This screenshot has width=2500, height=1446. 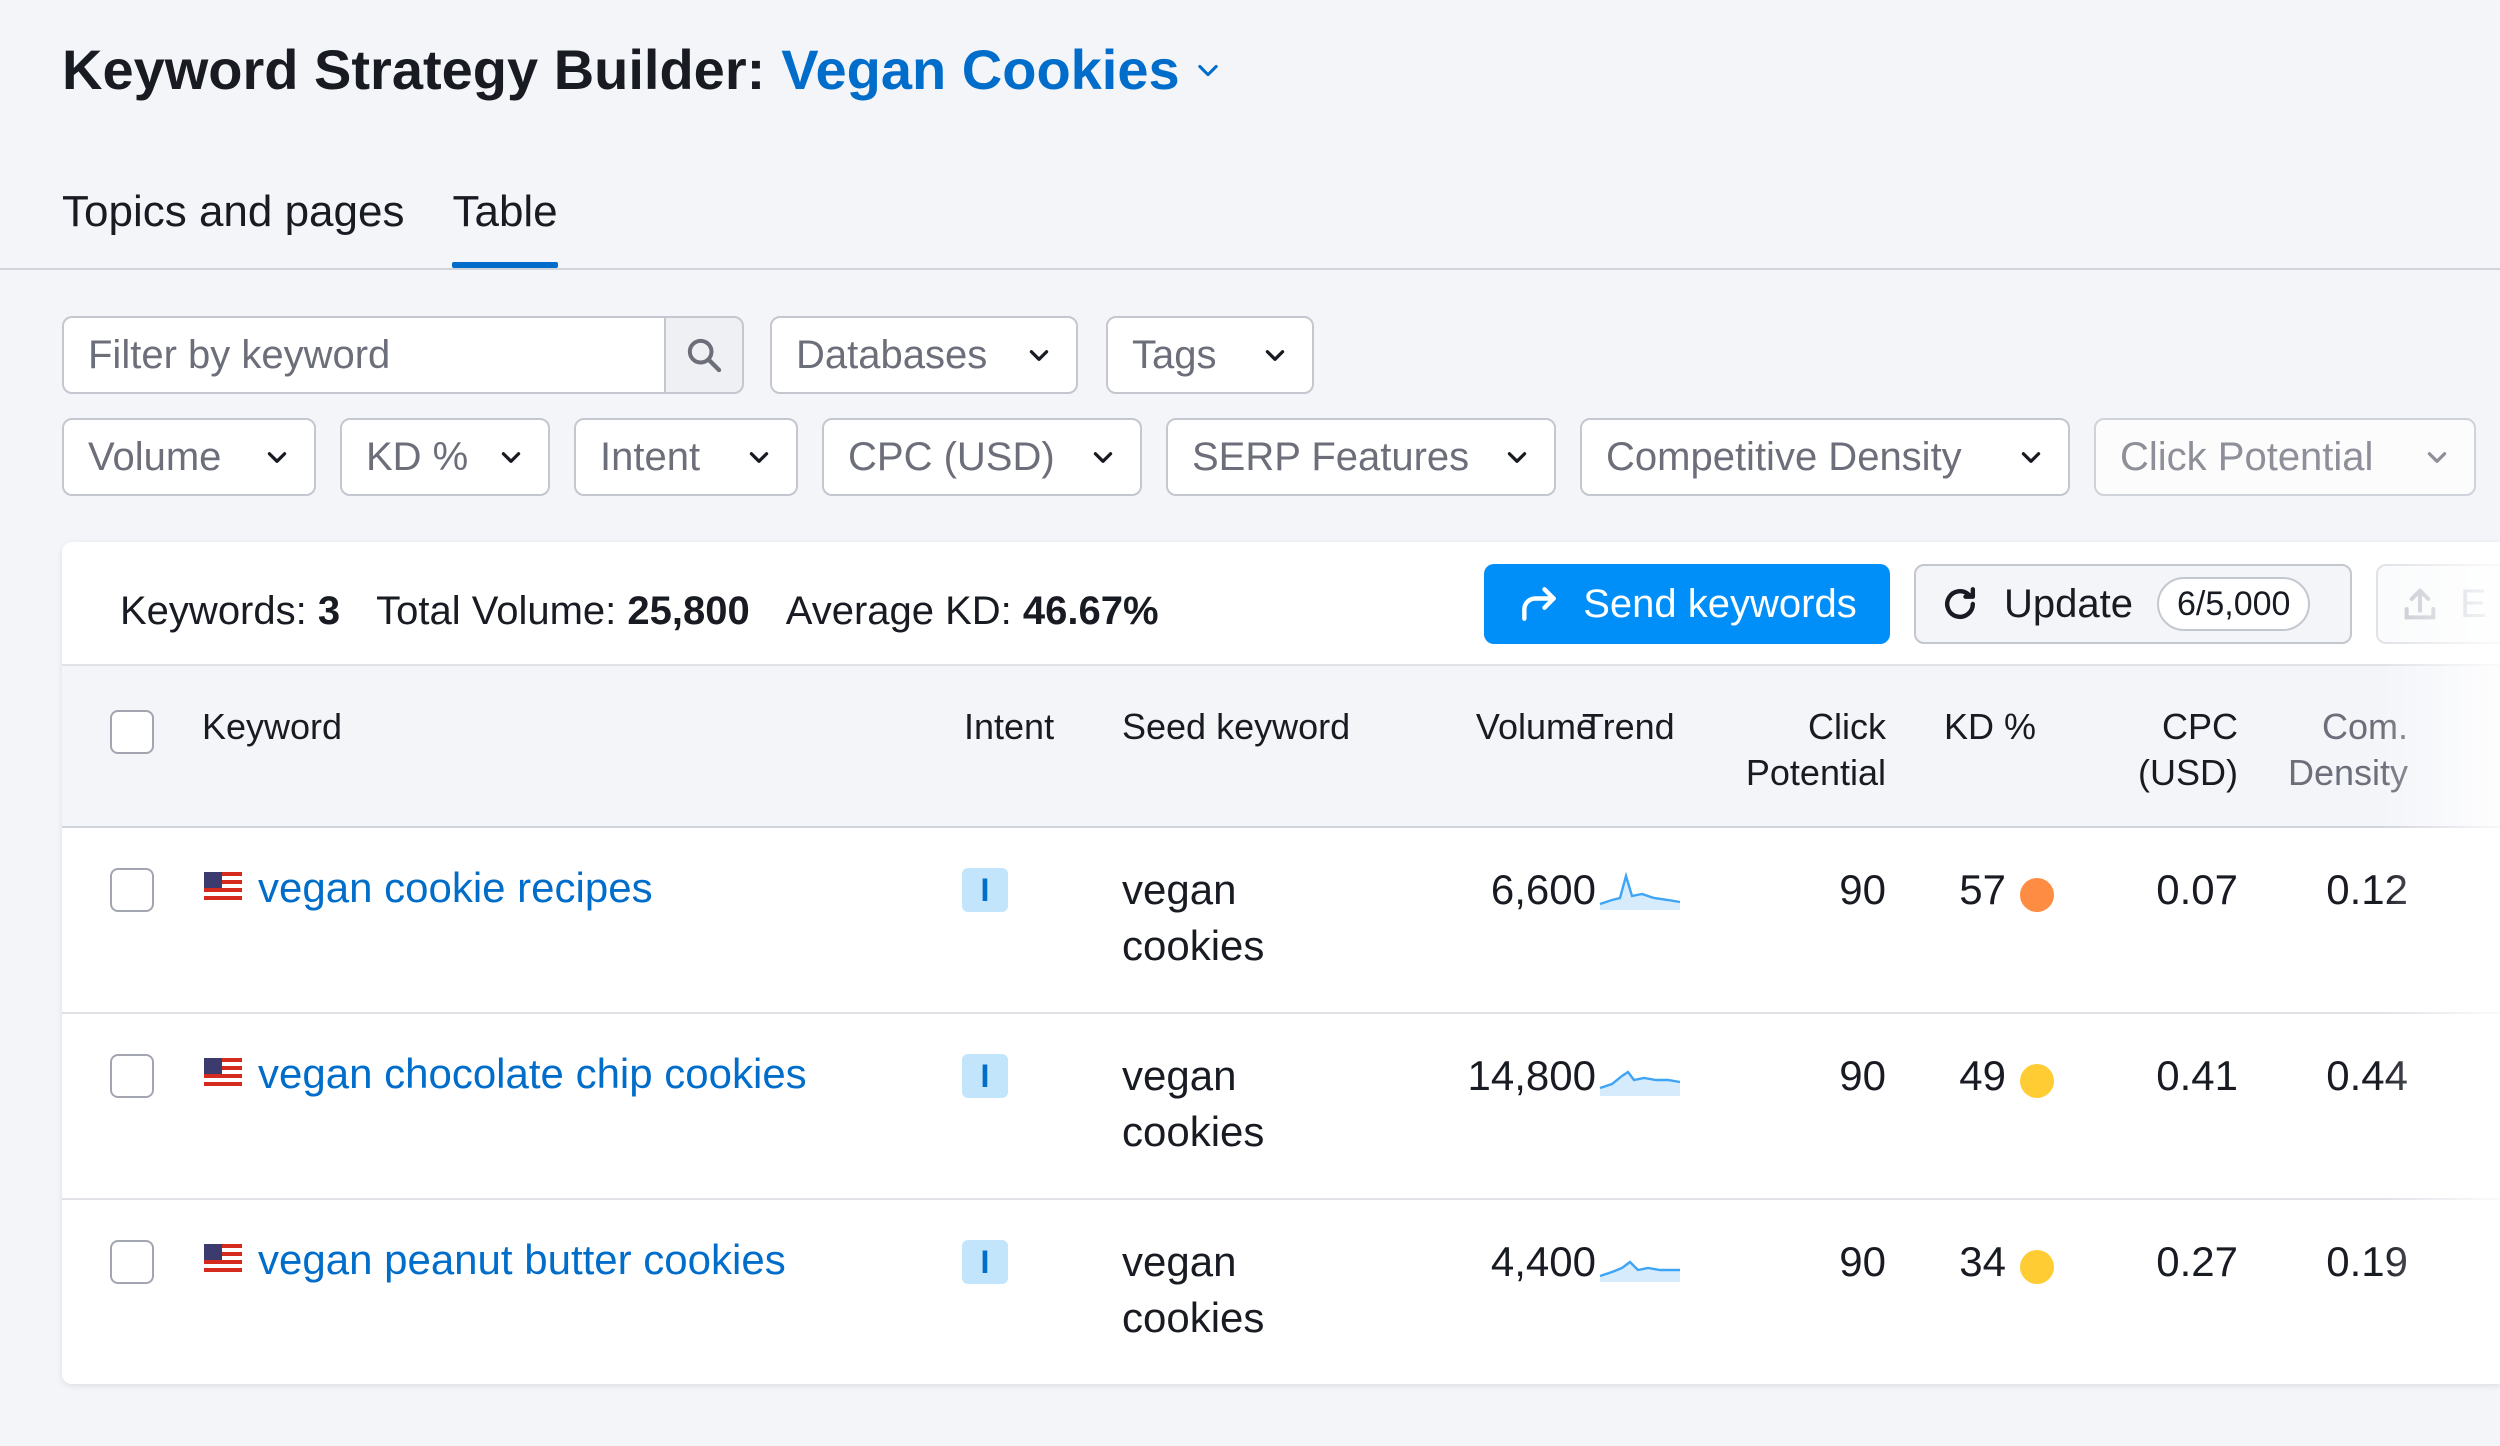 I want to click on keyword-link: vegan peanut butter cookies, so click(x=522, y=1259).